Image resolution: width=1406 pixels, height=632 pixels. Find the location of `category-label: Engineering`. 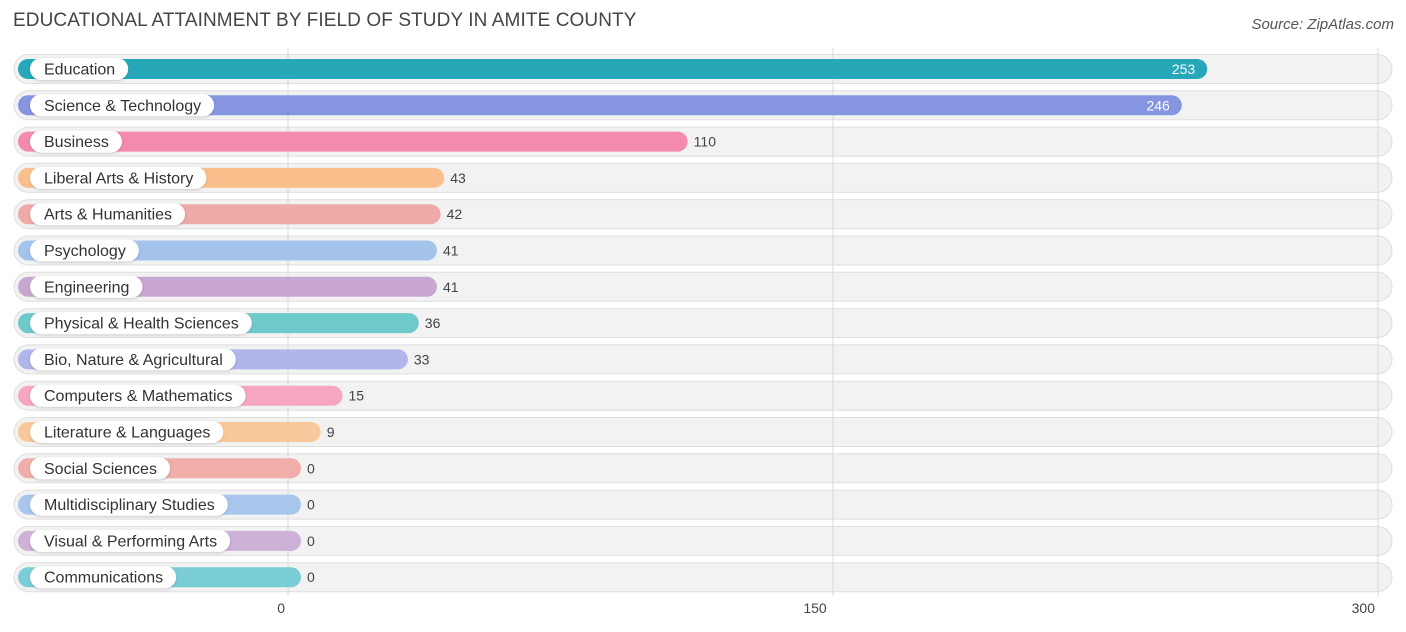

category-label: Engineering is located at coordinates (86, 287).